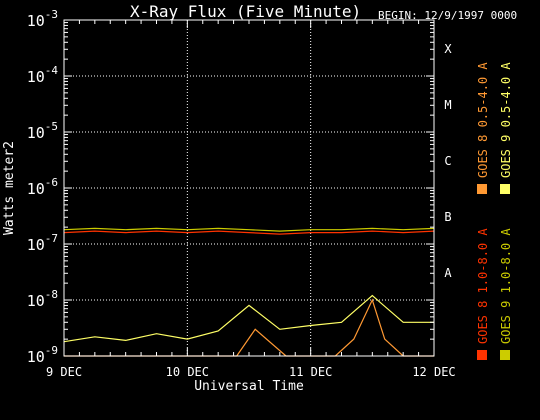 The height and width of the screenshot is (420, 540). Describe the element at coordinates (433, 372) in the screenshot. I see `x-tick-label: 12 DEC` at that location.